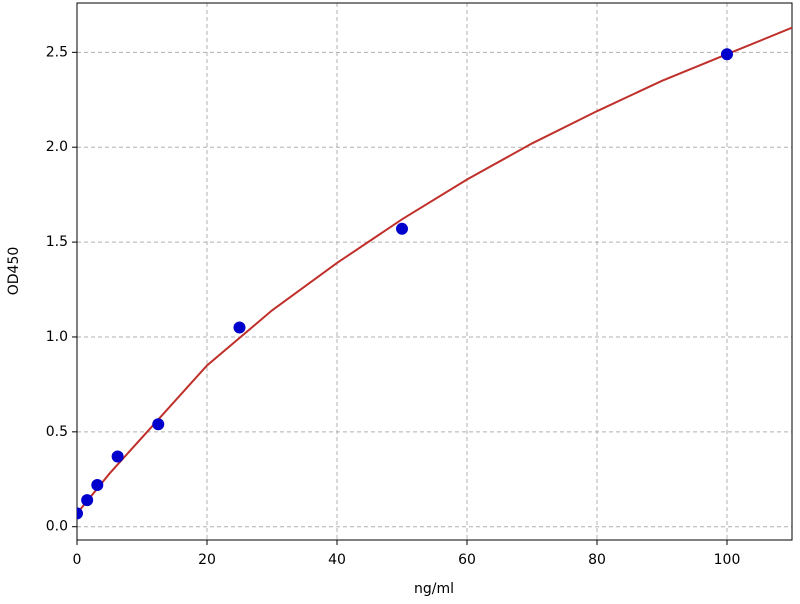 This screenshot has width=800, height=604. Describe the element at coordinates (597, 560) in the screenshot. I see `x-tick-label: 80` at that location.